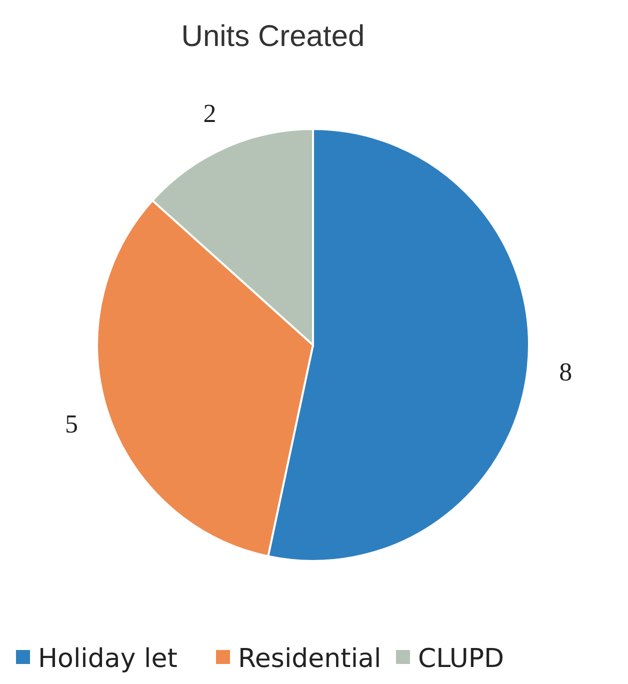 This screenshot has width=628, height=684. What do you see at coordinates (565, 372) in the screenshot?
I see `data-label: 8` at bounding box center [565, 372].